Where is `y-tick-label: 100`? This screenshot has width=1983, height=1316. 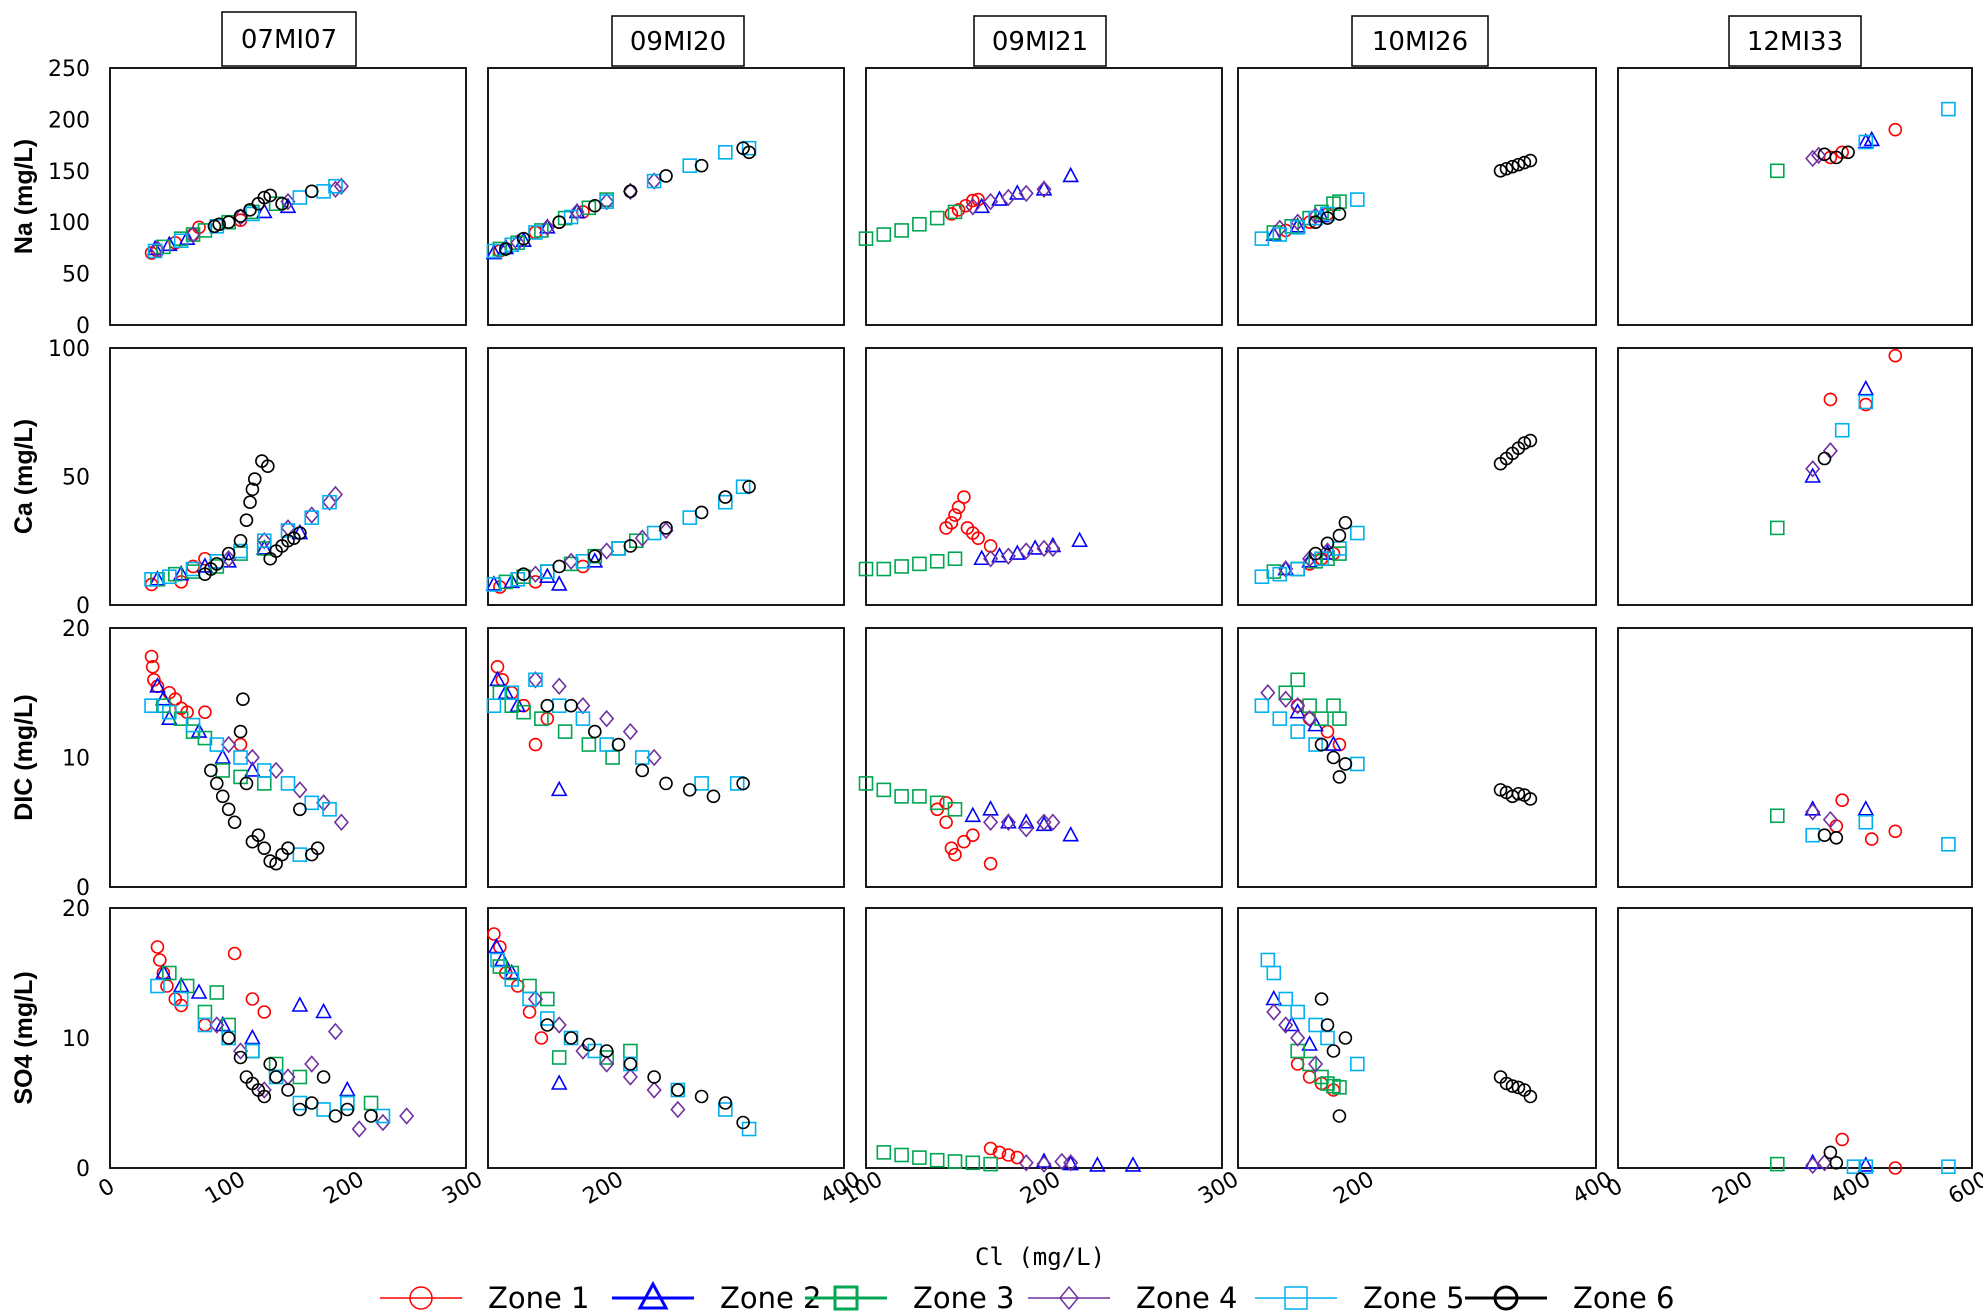 y-tick-label: 100 is located at coordinates (69, 349).